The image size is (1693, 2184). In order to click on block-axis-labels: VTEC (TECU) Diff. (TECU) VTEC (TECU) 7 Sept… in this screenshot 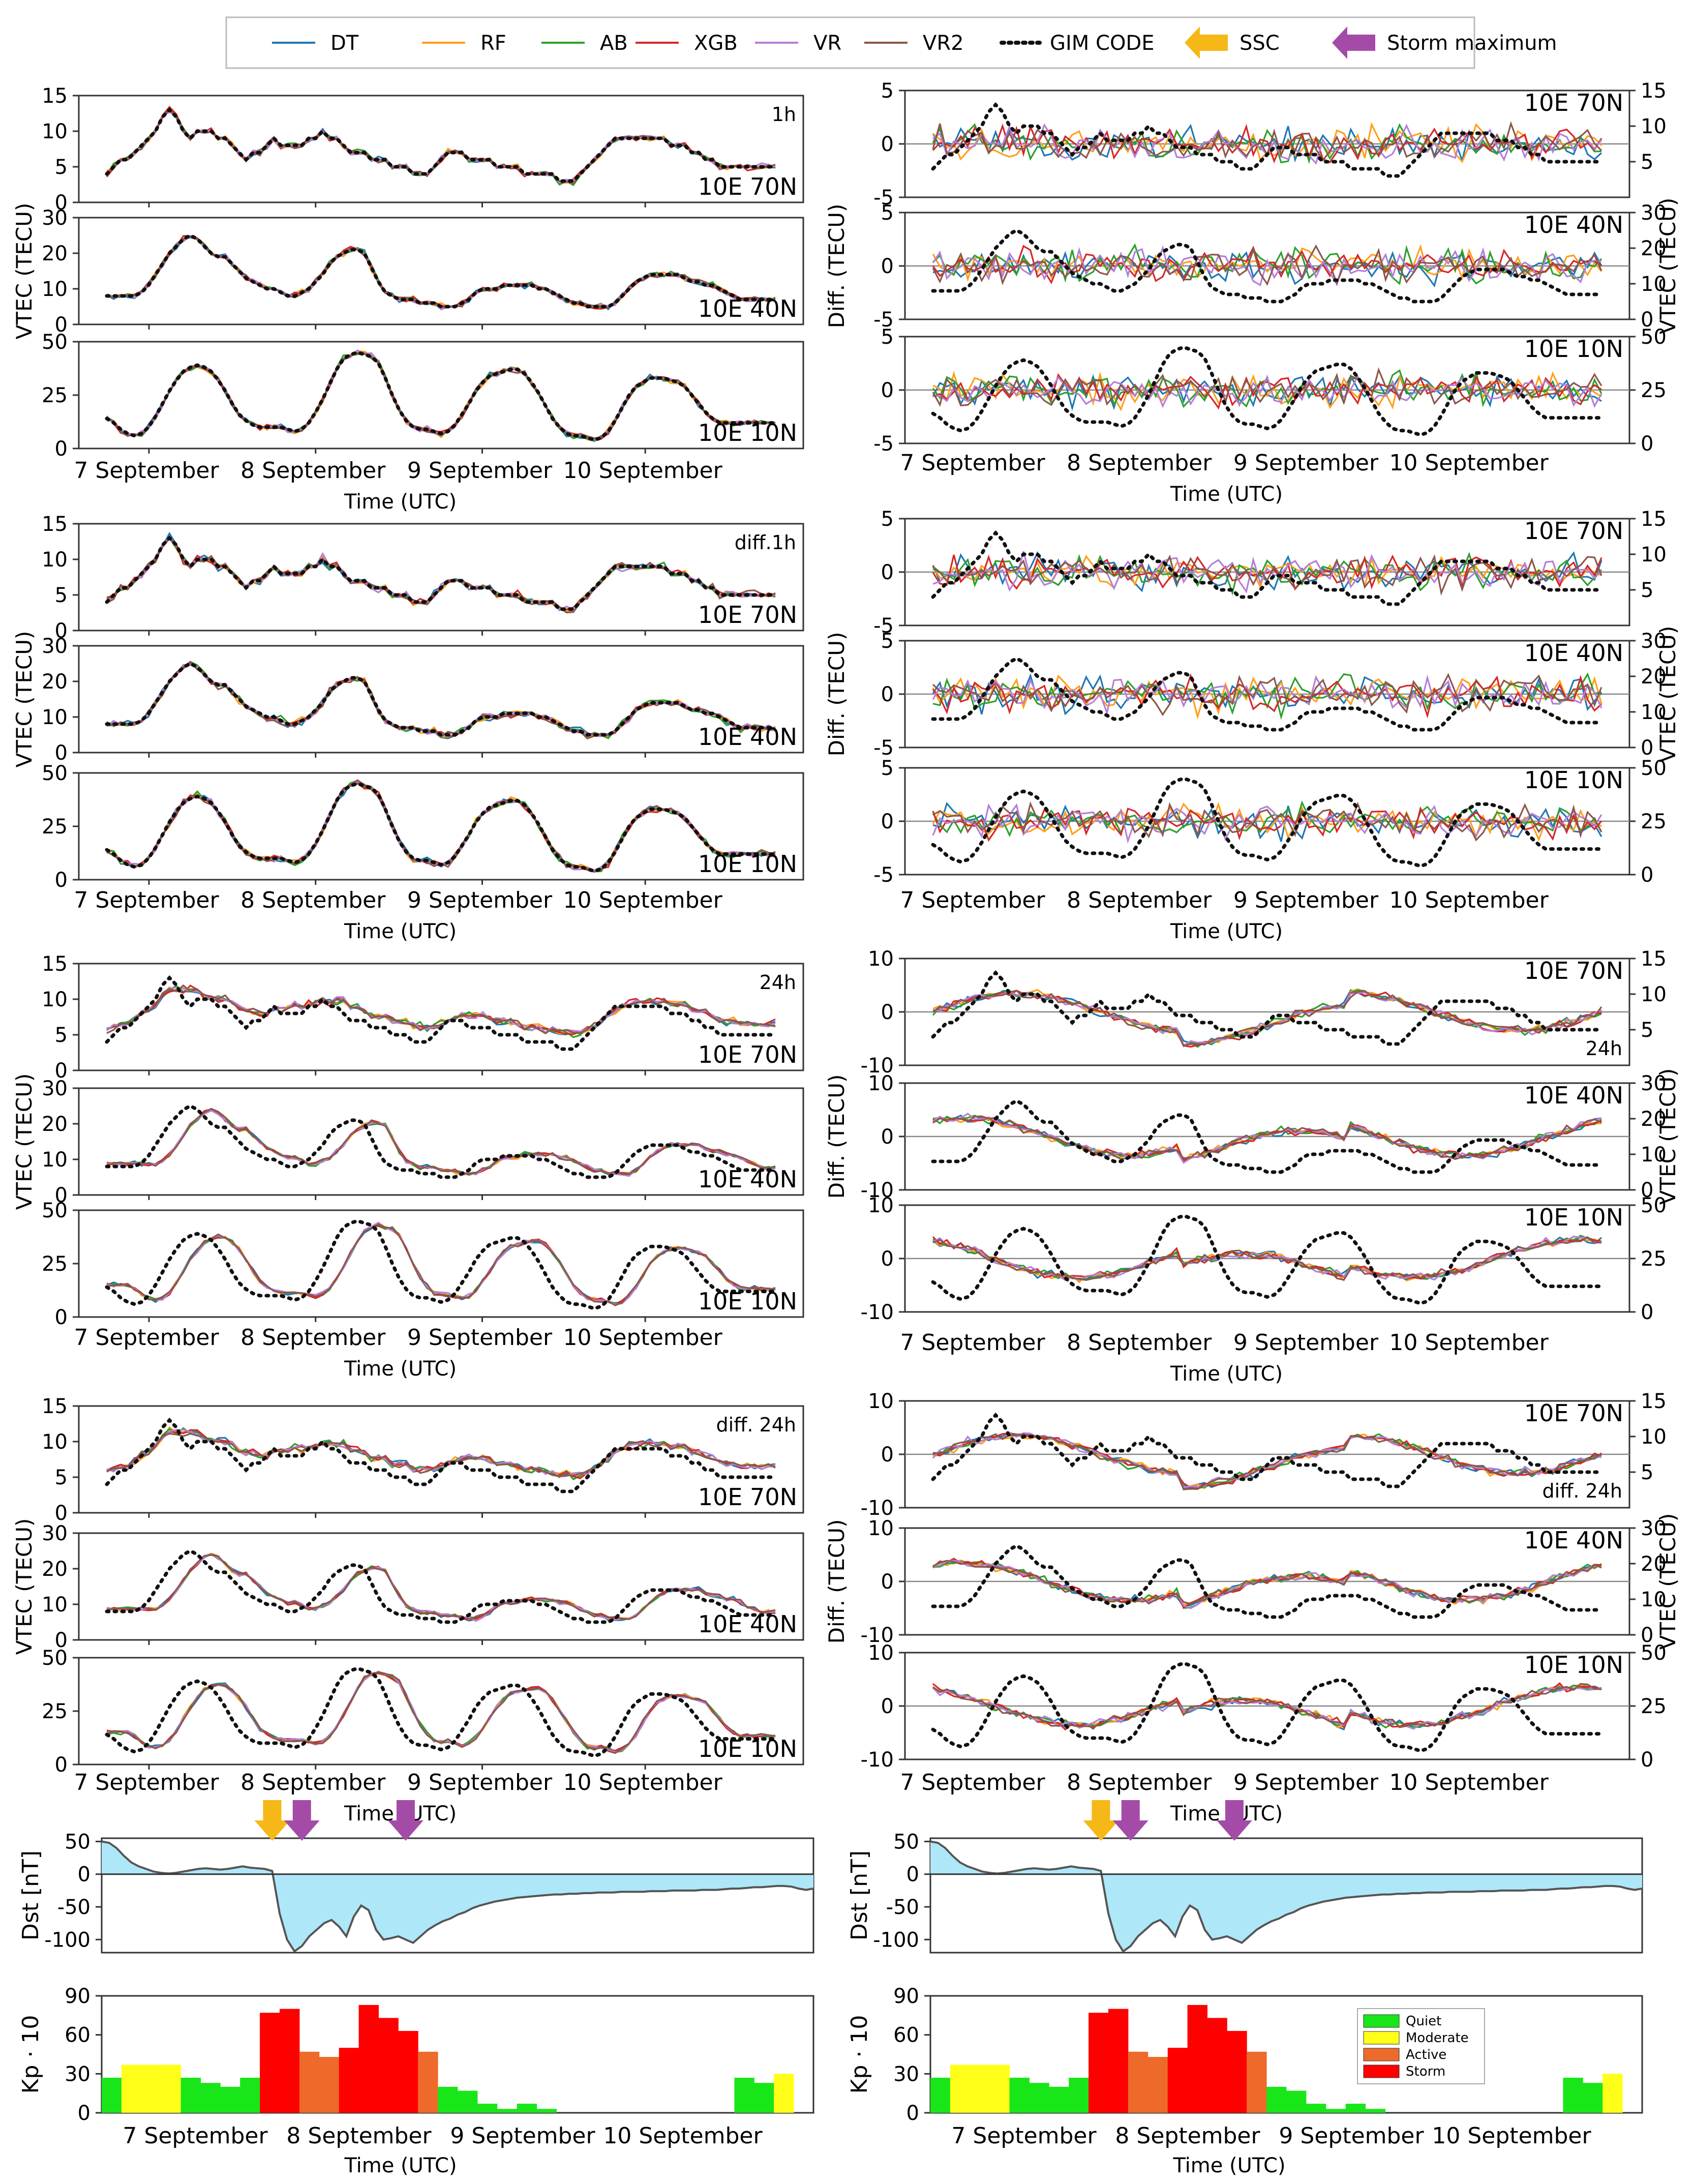, I will do `click(846, 784)`.